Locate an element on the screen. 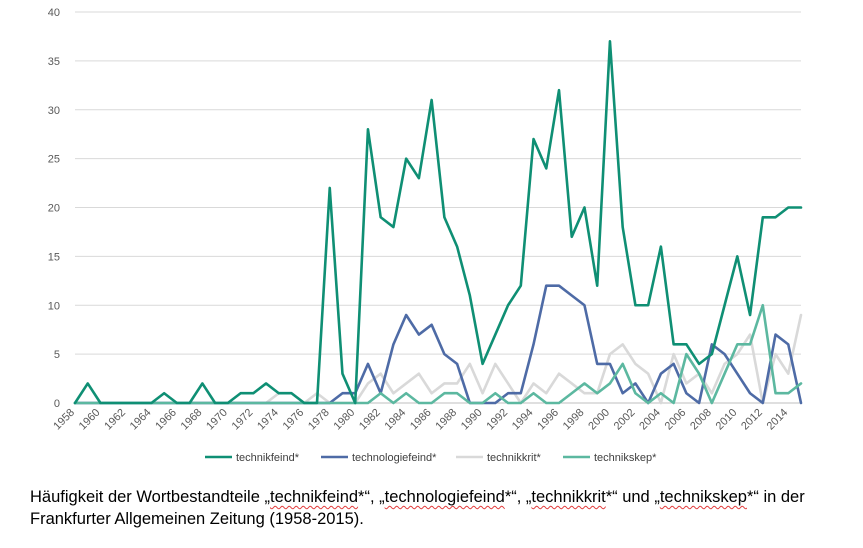 Image resolution: width=863 pixels, height=548 pixels. y-tick-label: 15 is located at coordinates (54, 257).